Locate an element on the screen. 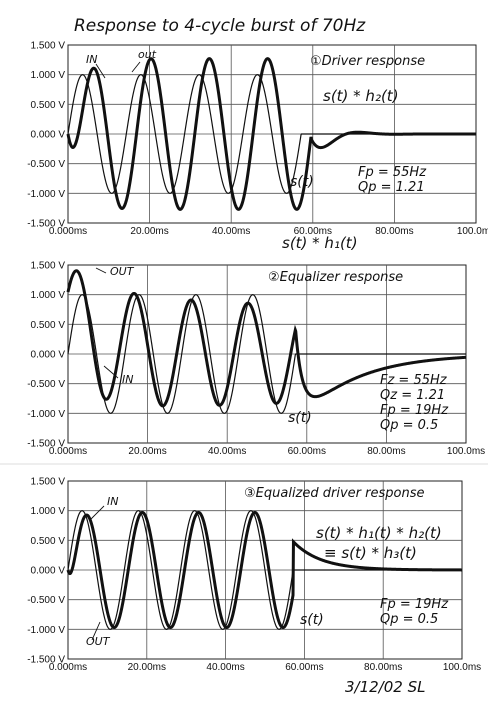  panel-title: ②Equalizer response is located at coordinates (335, 277).